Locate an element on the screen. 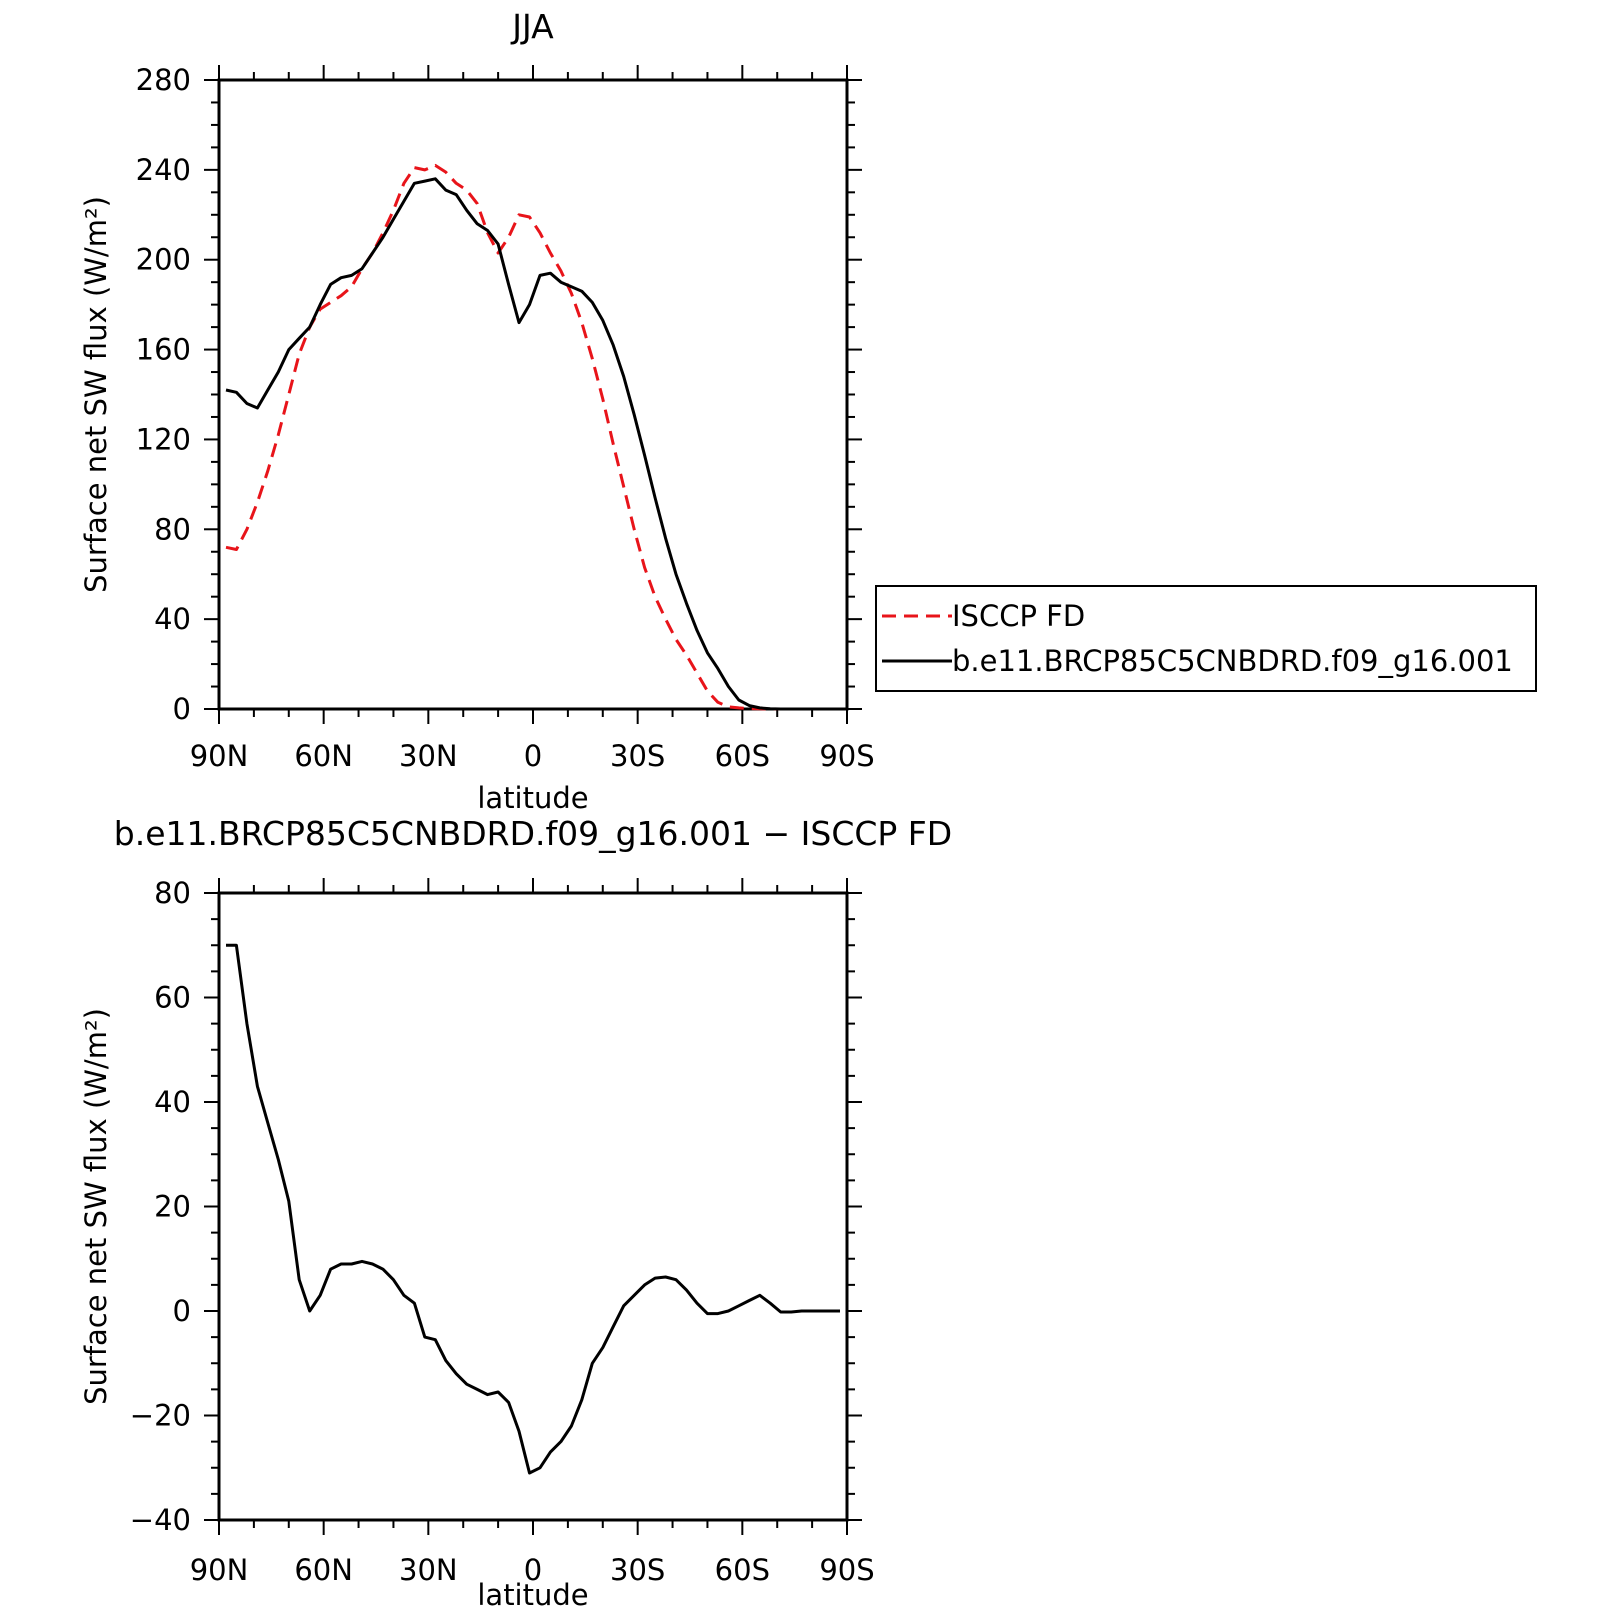  y-tick-label: 120 is located at coordinates (163, 439).